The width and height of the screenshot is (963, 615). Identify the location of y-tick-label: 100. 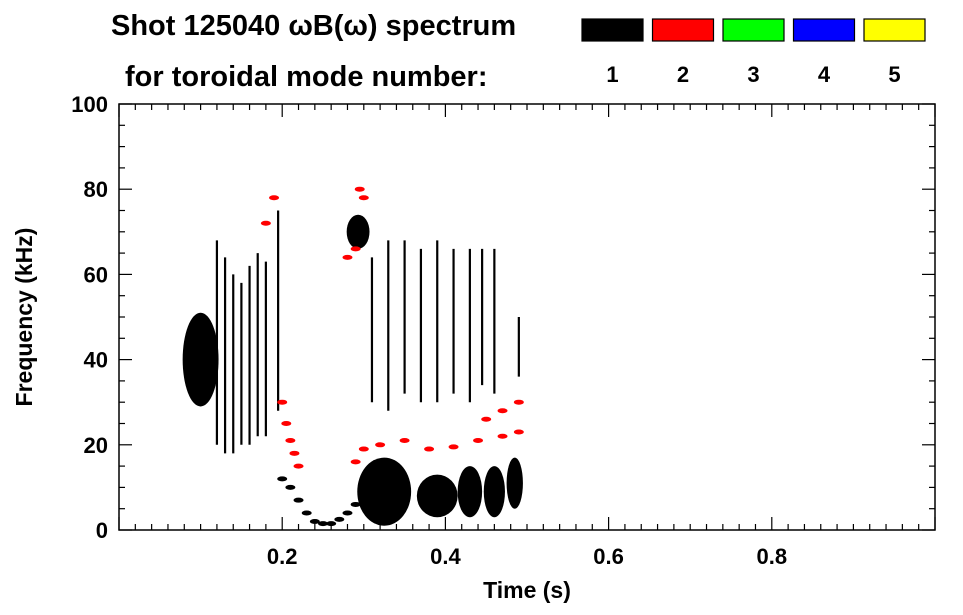
(89, 104).